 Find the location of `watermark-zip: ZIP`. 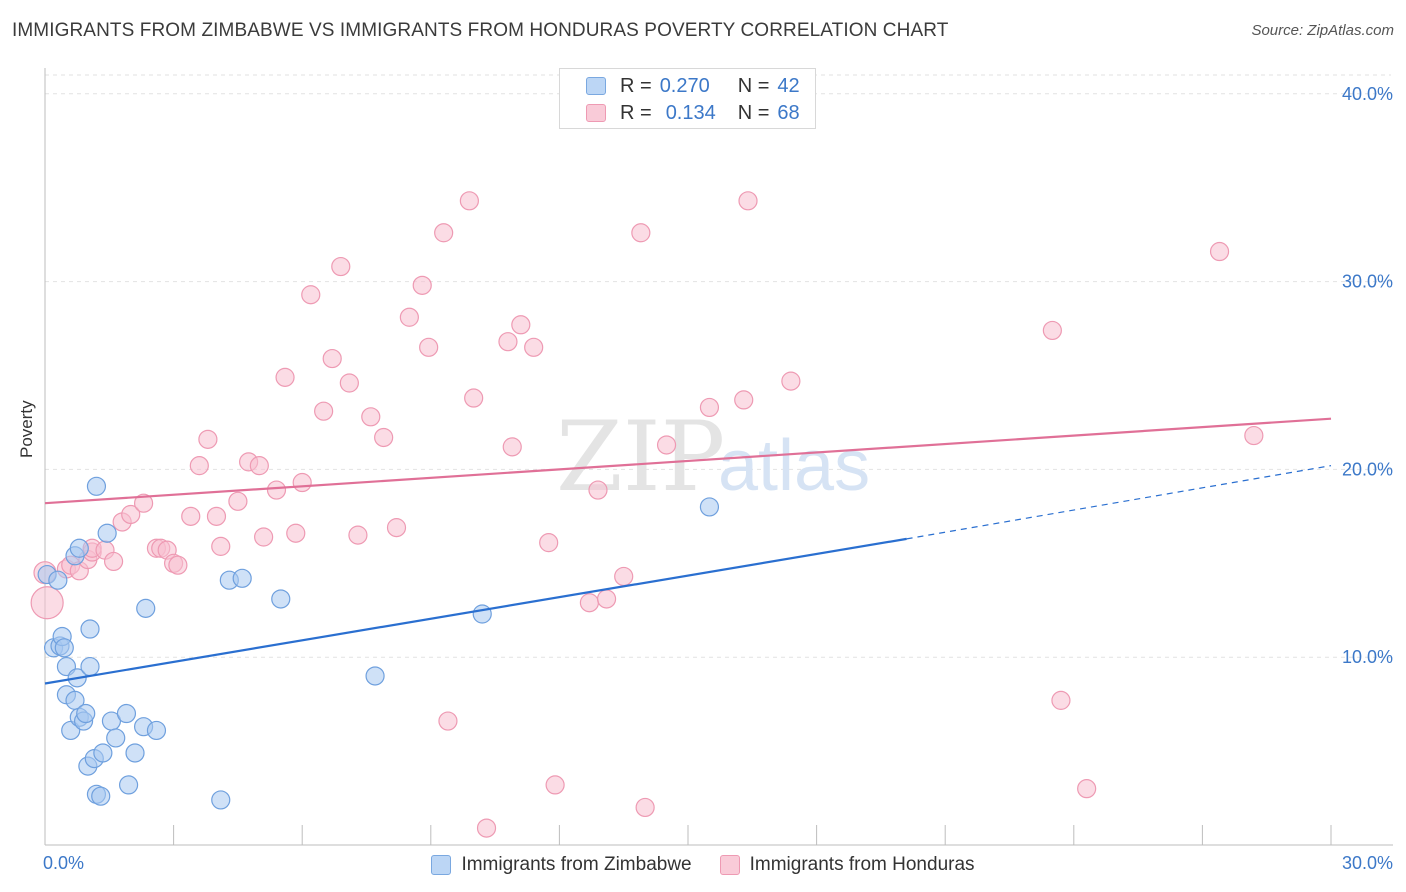

watermark-zip: ZIP is located at coordinates (640, 457).